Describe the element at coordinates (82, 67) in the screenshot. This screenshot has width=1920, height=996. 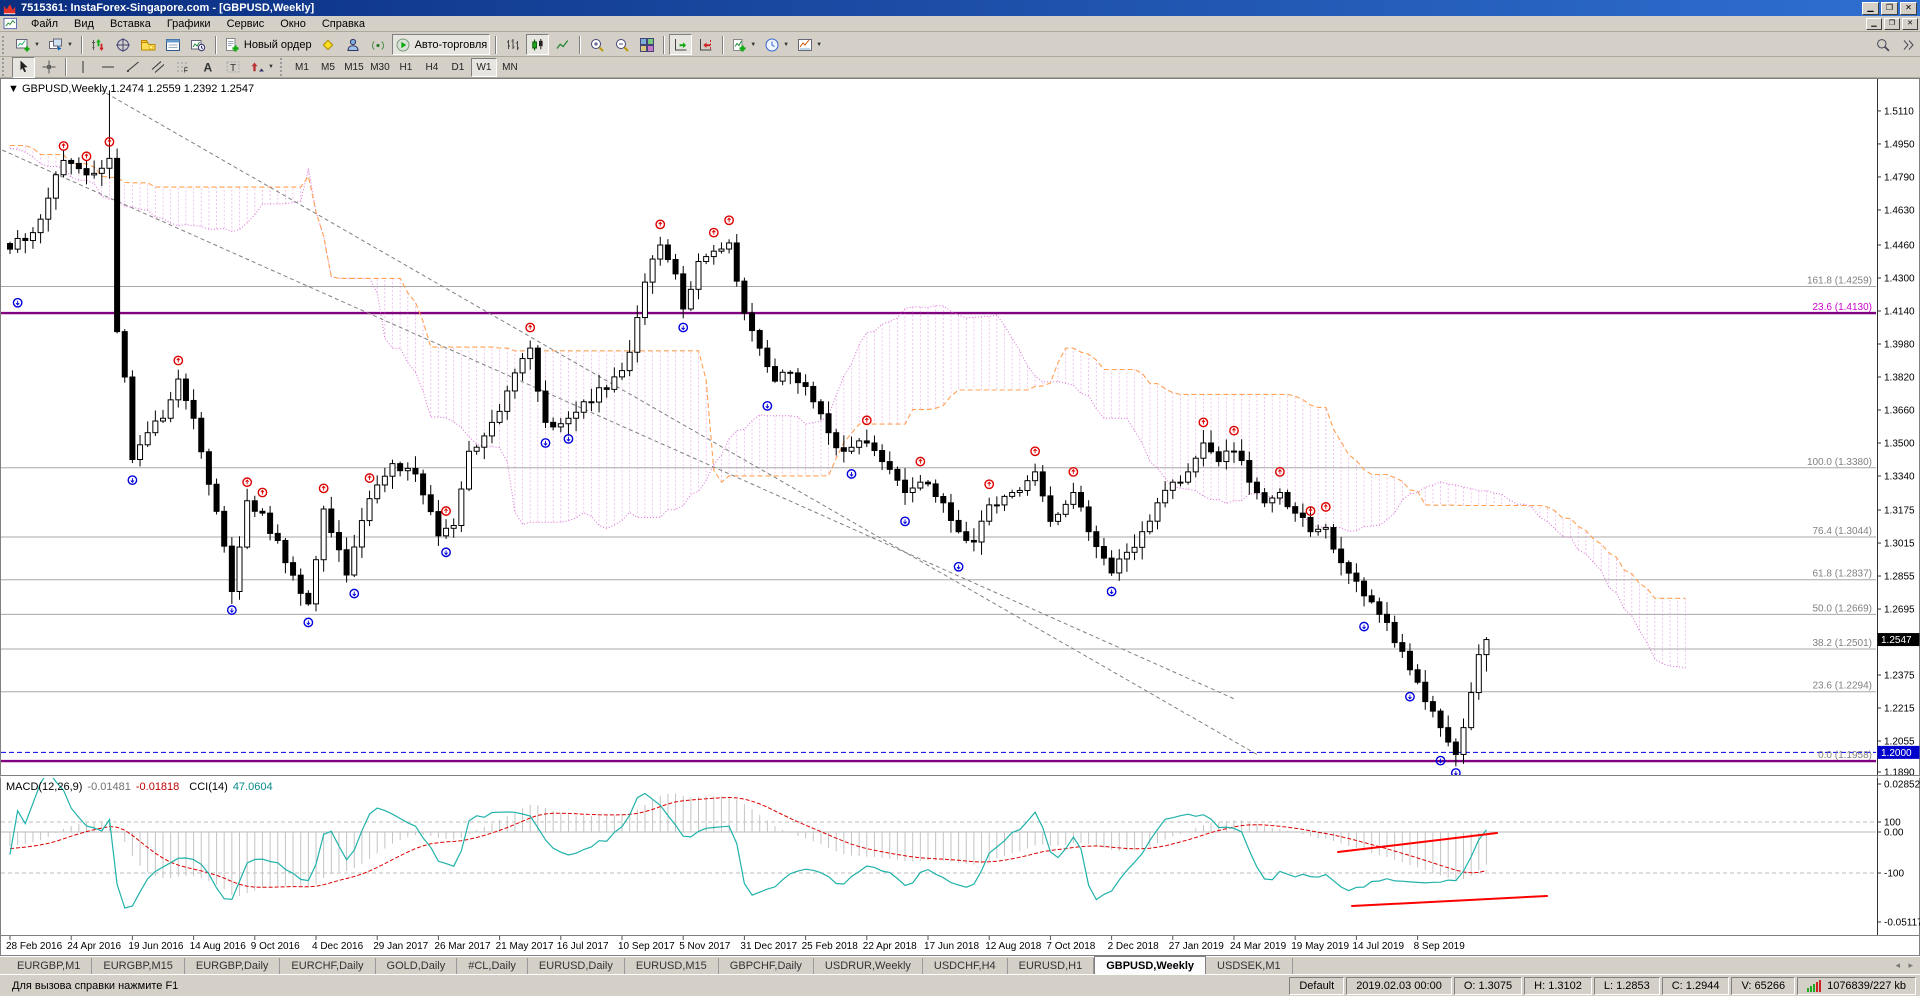
I see `vertical-line-button` at that location.